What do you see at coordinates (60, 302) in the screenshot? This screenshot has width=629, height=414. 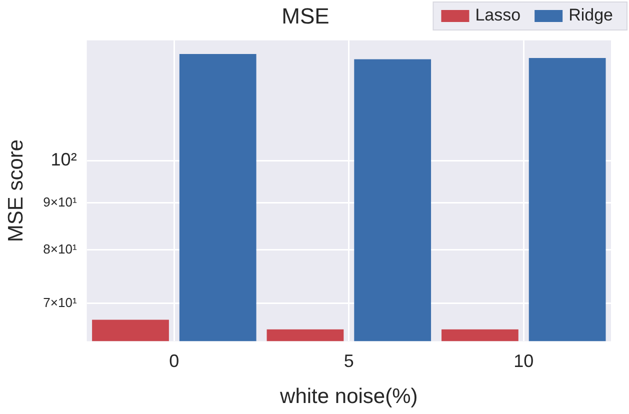 I see `y-tick-label: 7×10¹` at bounding box center [60, 302].